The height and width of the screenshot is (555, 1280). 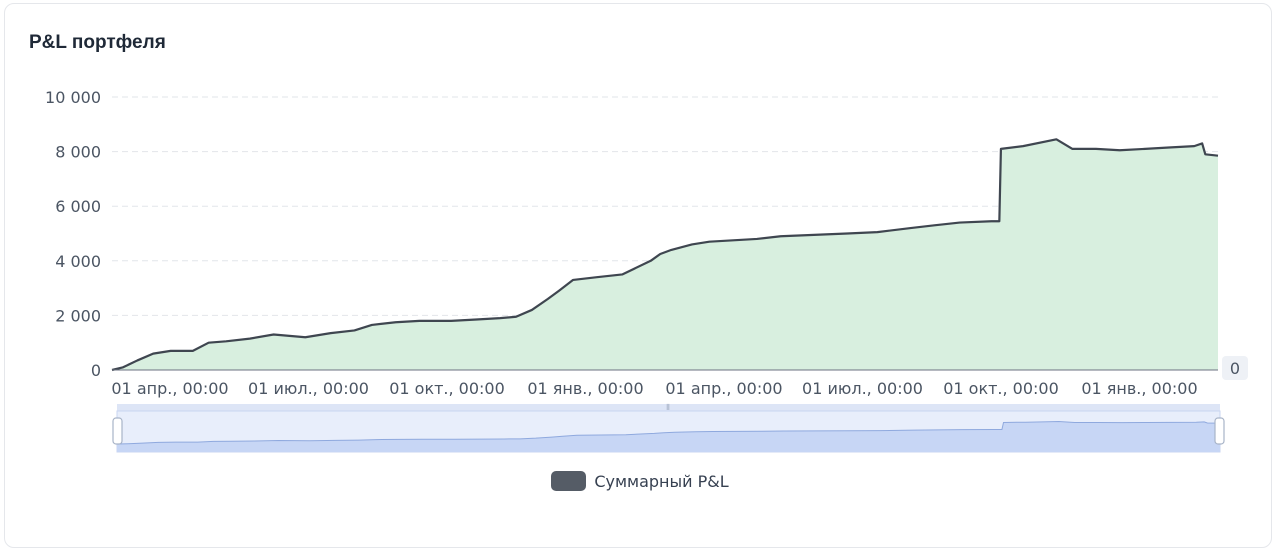 What do you see at coordinates (78, 206) in the screenshot?
I see `y-tick-label: 6 000` at bounding box center [78, 206].